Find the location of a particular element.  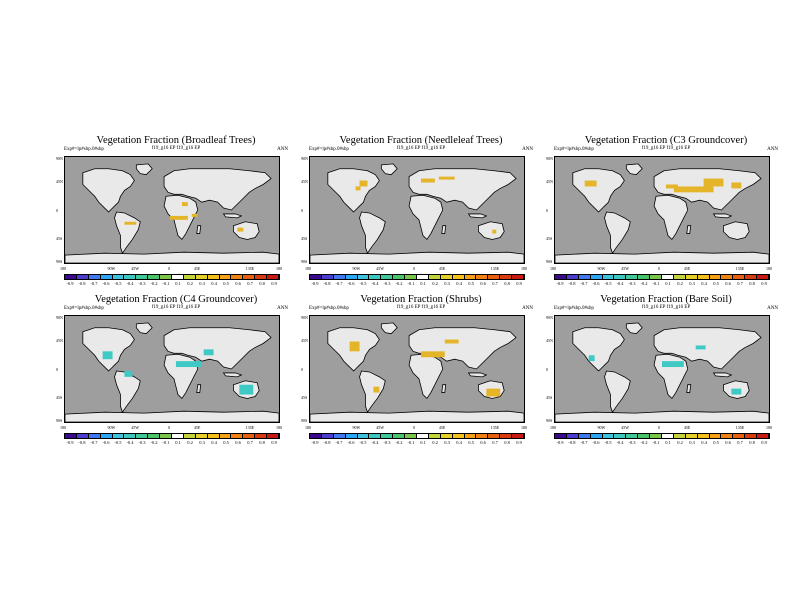

colorbar-tick-label: -0.1 is located at coordinates (656, 283).